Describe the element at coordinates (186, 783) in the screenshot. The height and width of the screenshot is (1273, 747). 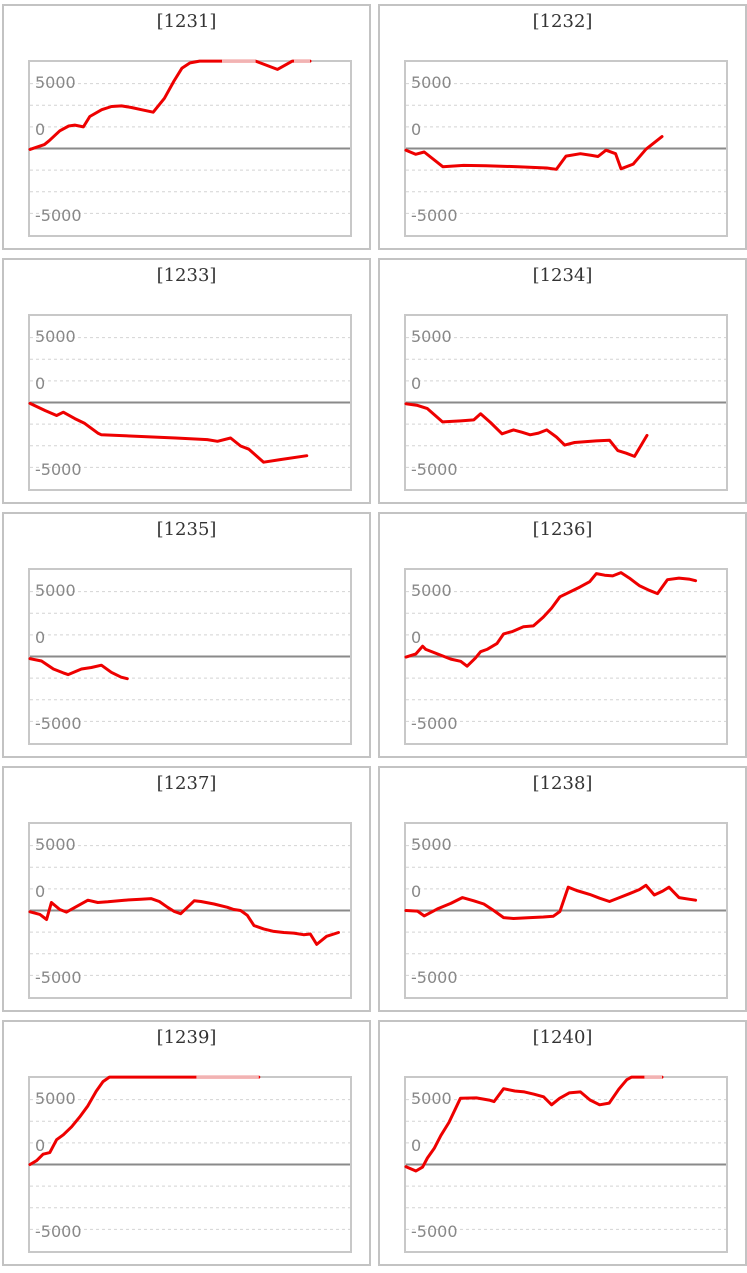
I see `chart-title: [1237]` at that location.